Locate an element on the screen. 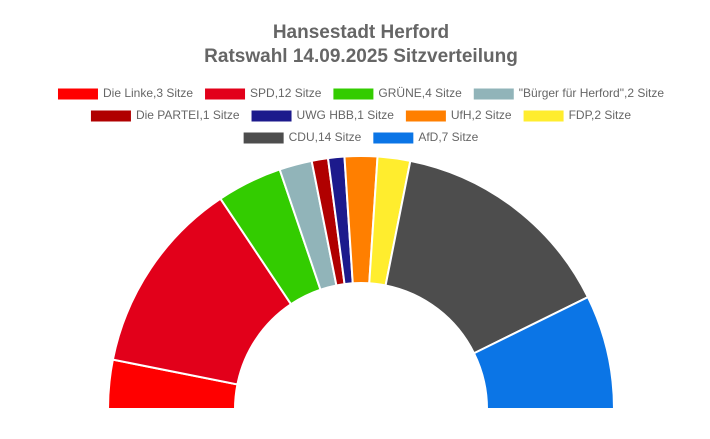 The image size is (710, 439). legend-label: UWG HBB,1 Sitze is located at coordinates (346, 115).